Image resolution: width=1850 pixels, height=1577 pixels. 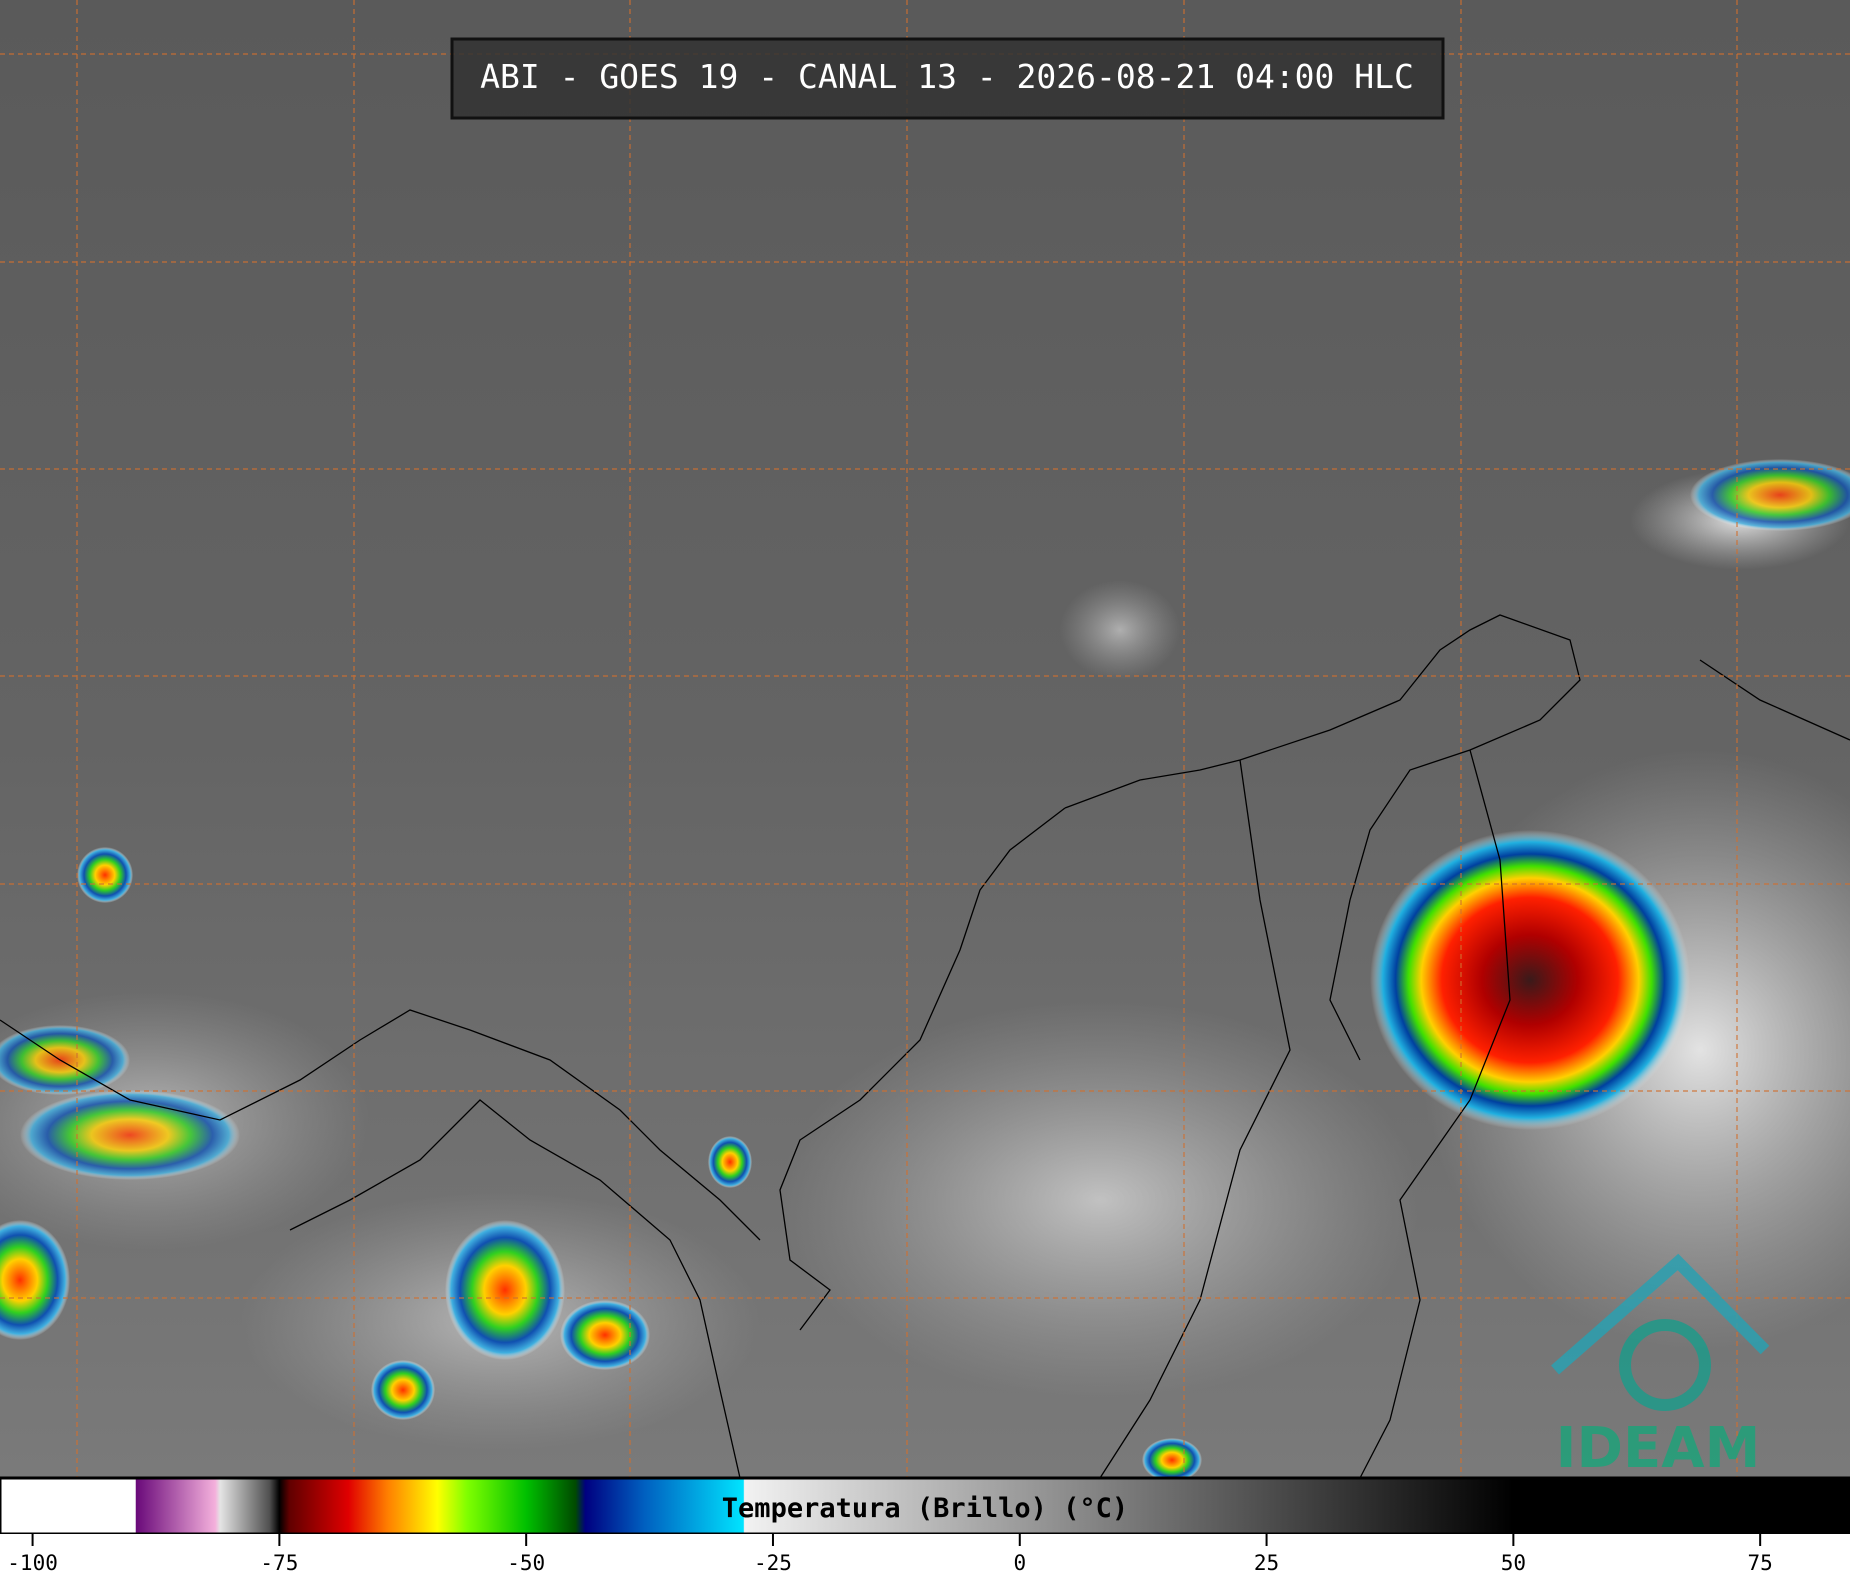 I want to click on tick-label: -50, so click(x=526, y=1563).